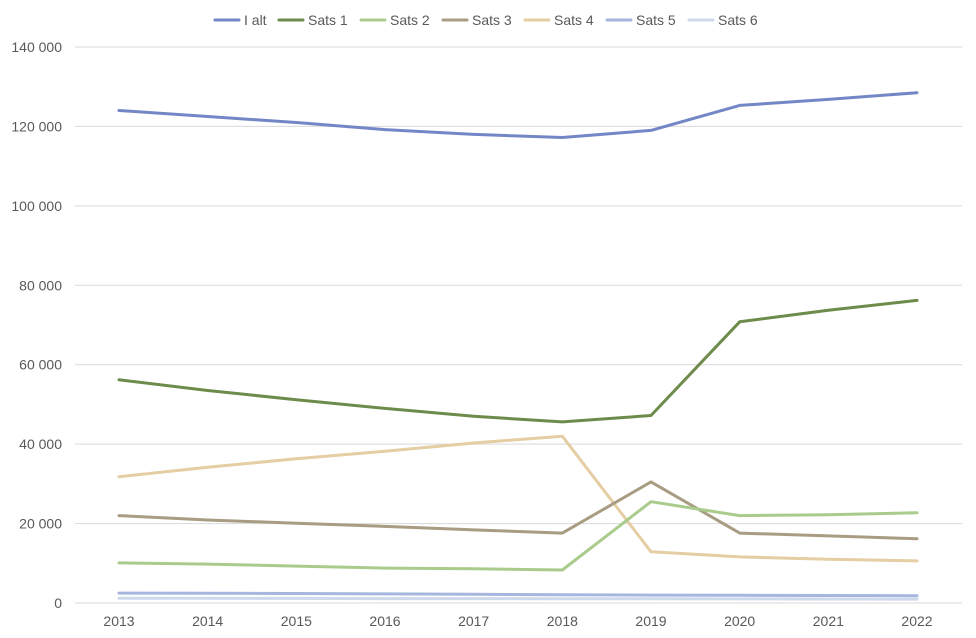 Image resolution: width=976 pixels, height=638 pixels. Describe the element at coordinates (36, 126) in the screenshot. I see `y-tick-label: 120 000` at that location.